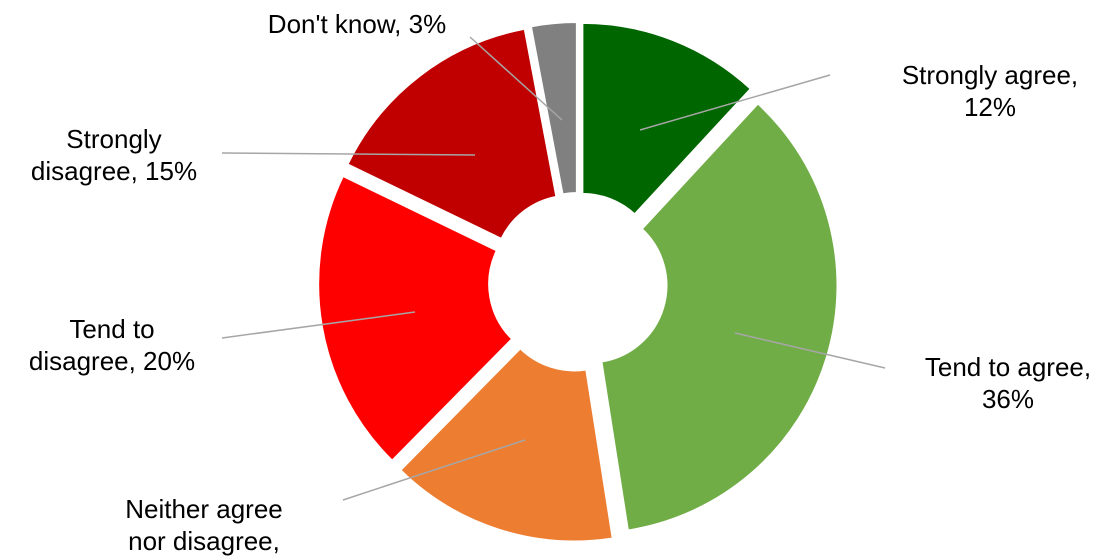  I want to click on data-label-line: 12%, so click(990, 107).